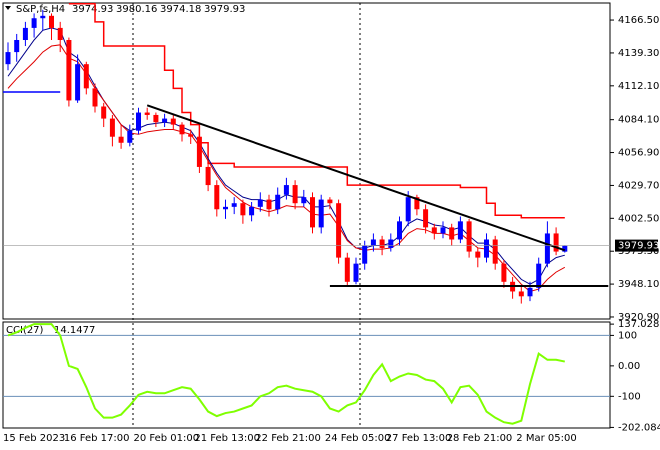  Describe the element at coordinates (546, 438) in the screenshot. I see `x-tick-label: 2 Mar 05:00` at that location.